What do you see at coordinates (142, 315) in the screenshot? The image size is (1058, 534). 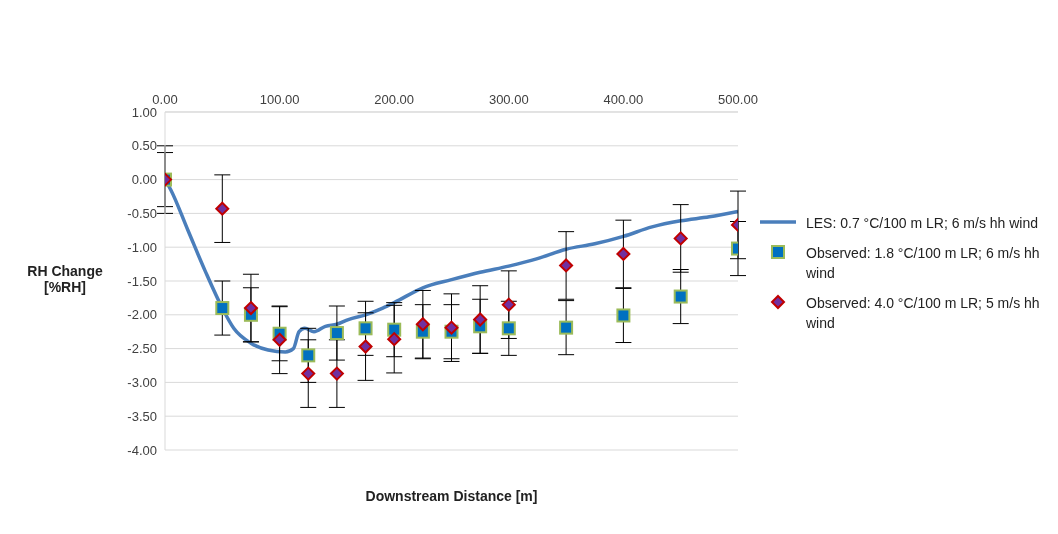 I see `y-tick-label: -2.00` at bounding box center [142, 315].